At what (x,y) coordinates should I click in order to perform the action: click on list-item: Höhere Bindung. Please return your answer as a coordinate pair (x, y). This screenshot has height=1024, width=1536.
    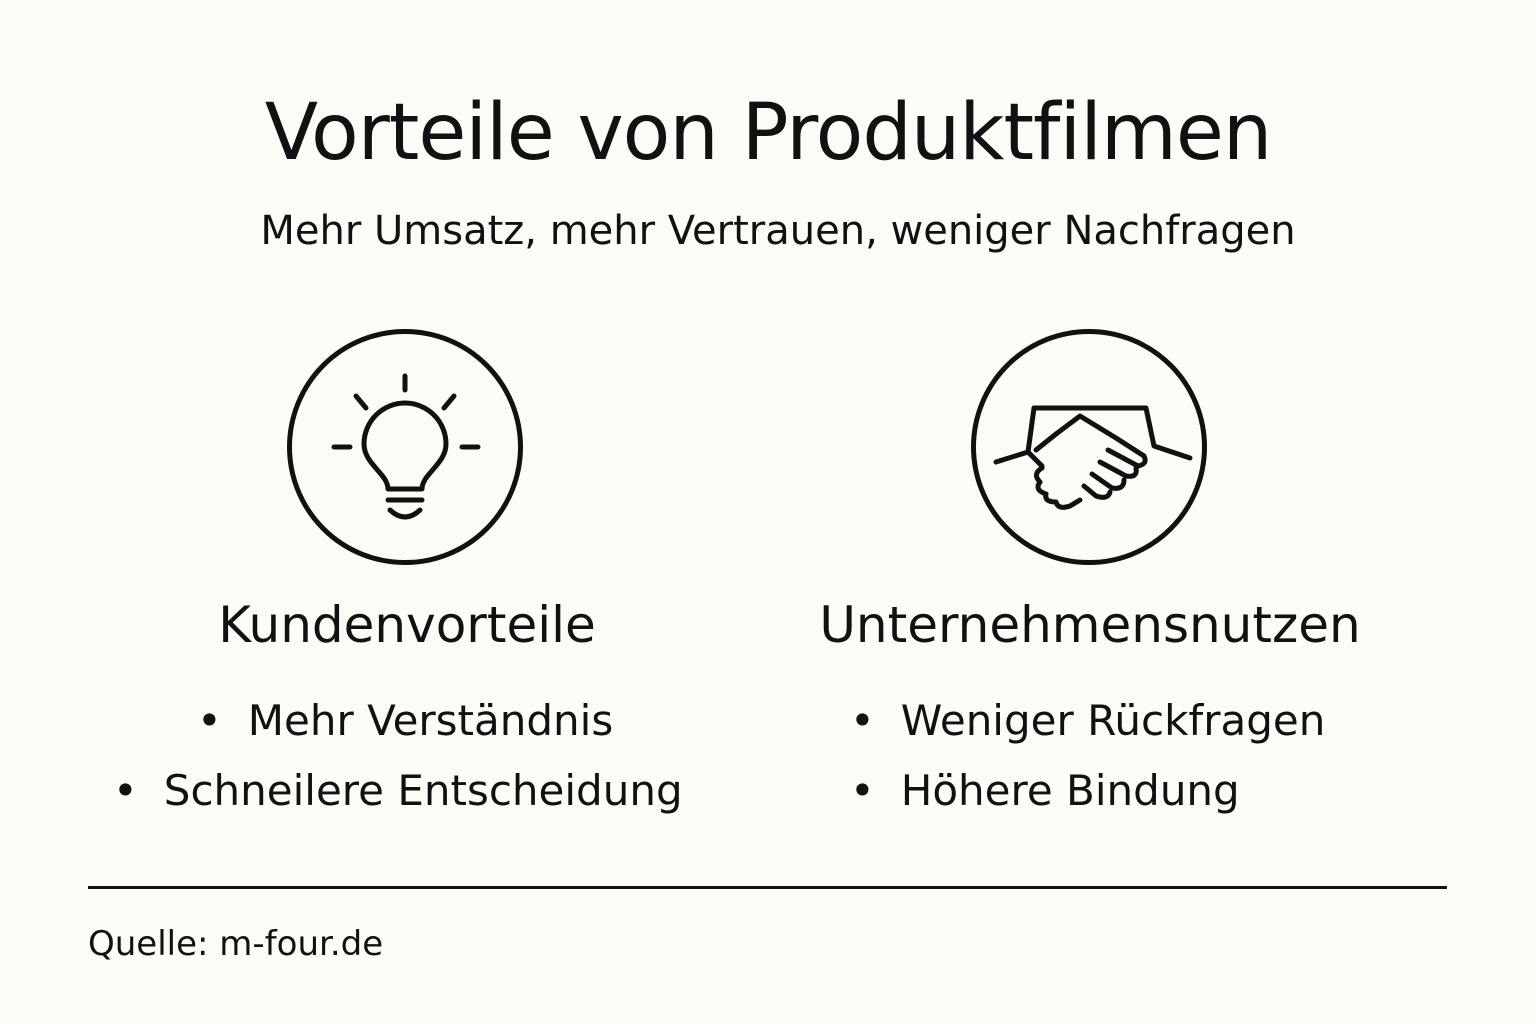
    Looking at the image, I should click on (1087, 791).